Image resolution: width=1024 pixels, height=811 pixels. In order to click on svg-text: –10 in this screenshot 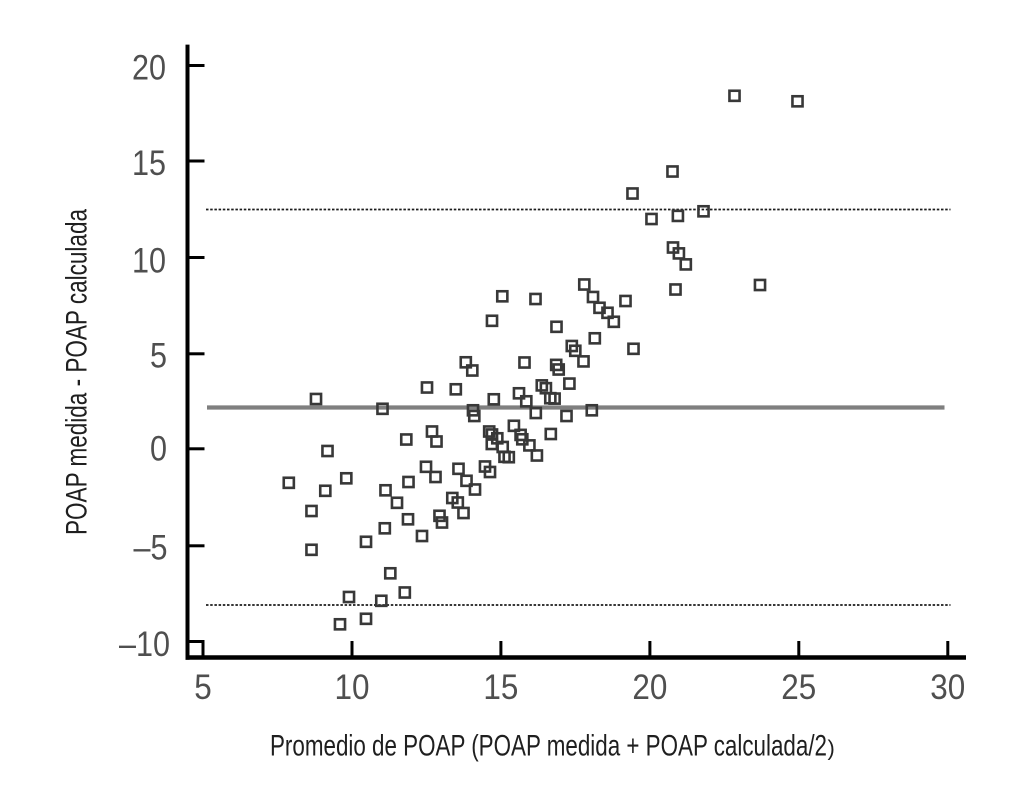, I will do `click(144, 644)`.